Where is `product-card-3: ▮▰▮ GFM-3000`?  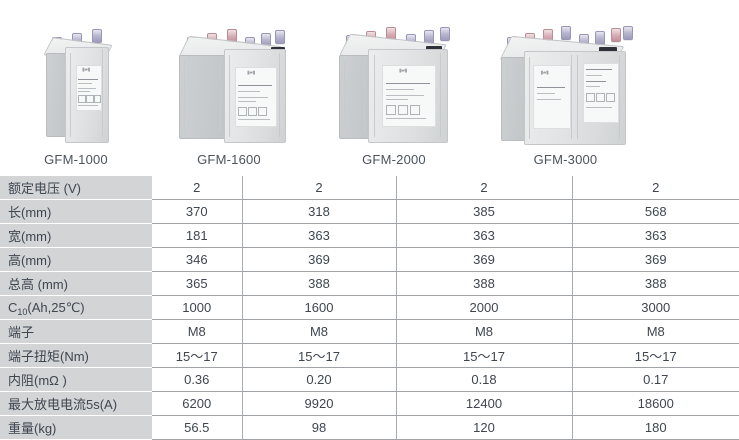 product-card-3: ▮▰▮ GFM-3000 is located at coordinates (565, 87).